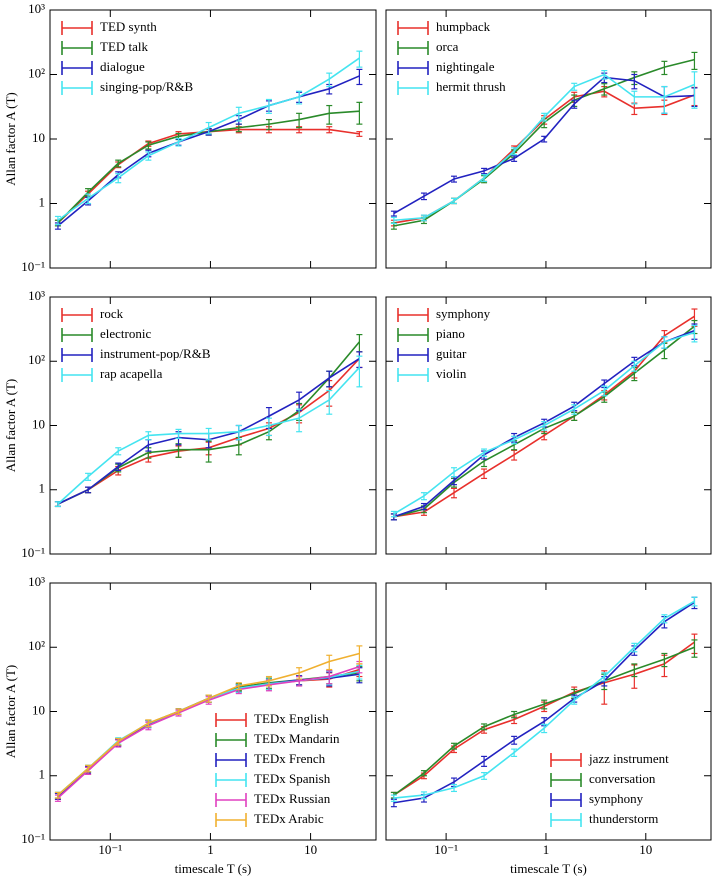 Image resolution: width=712 pixels, height=881 pixels. Describe the element at coordinates (471, 86) in the screenshot. I see `legend-label: hermit thrush` at that location.